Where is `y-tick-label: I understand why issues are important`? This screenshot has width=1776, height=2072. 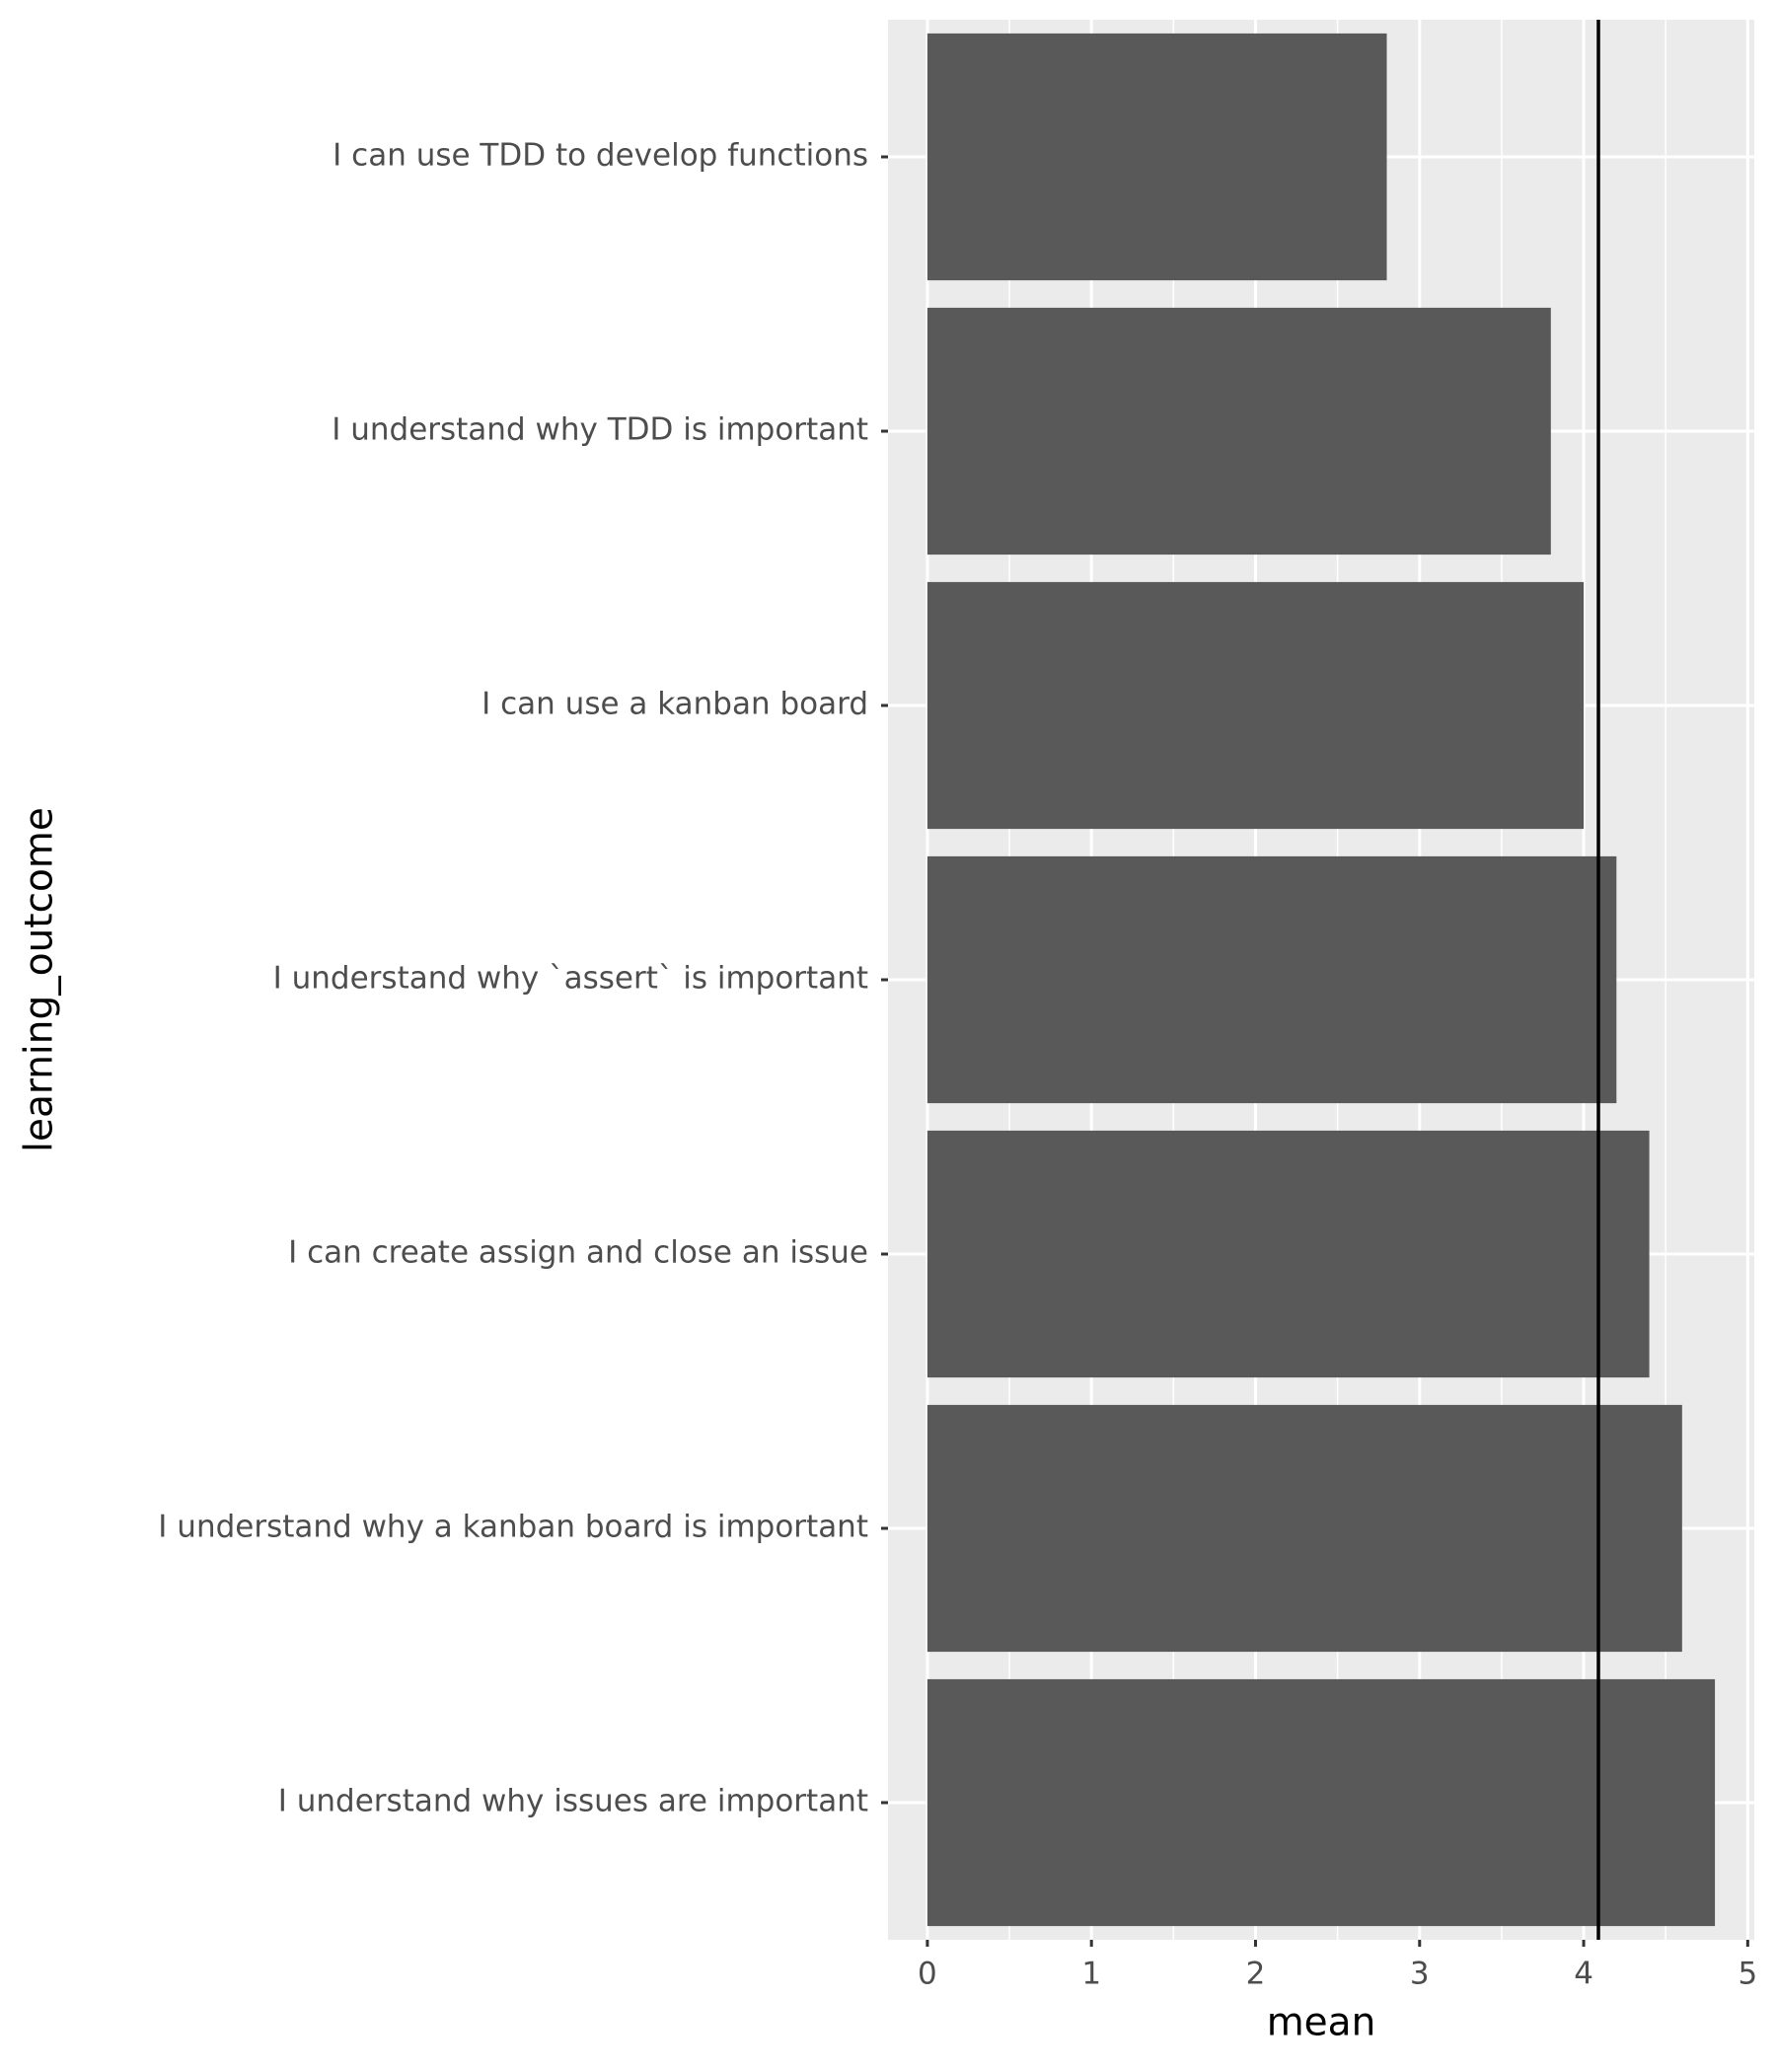 y-tick-label: I understand why issues are important is located at coordinates (573, 1802).